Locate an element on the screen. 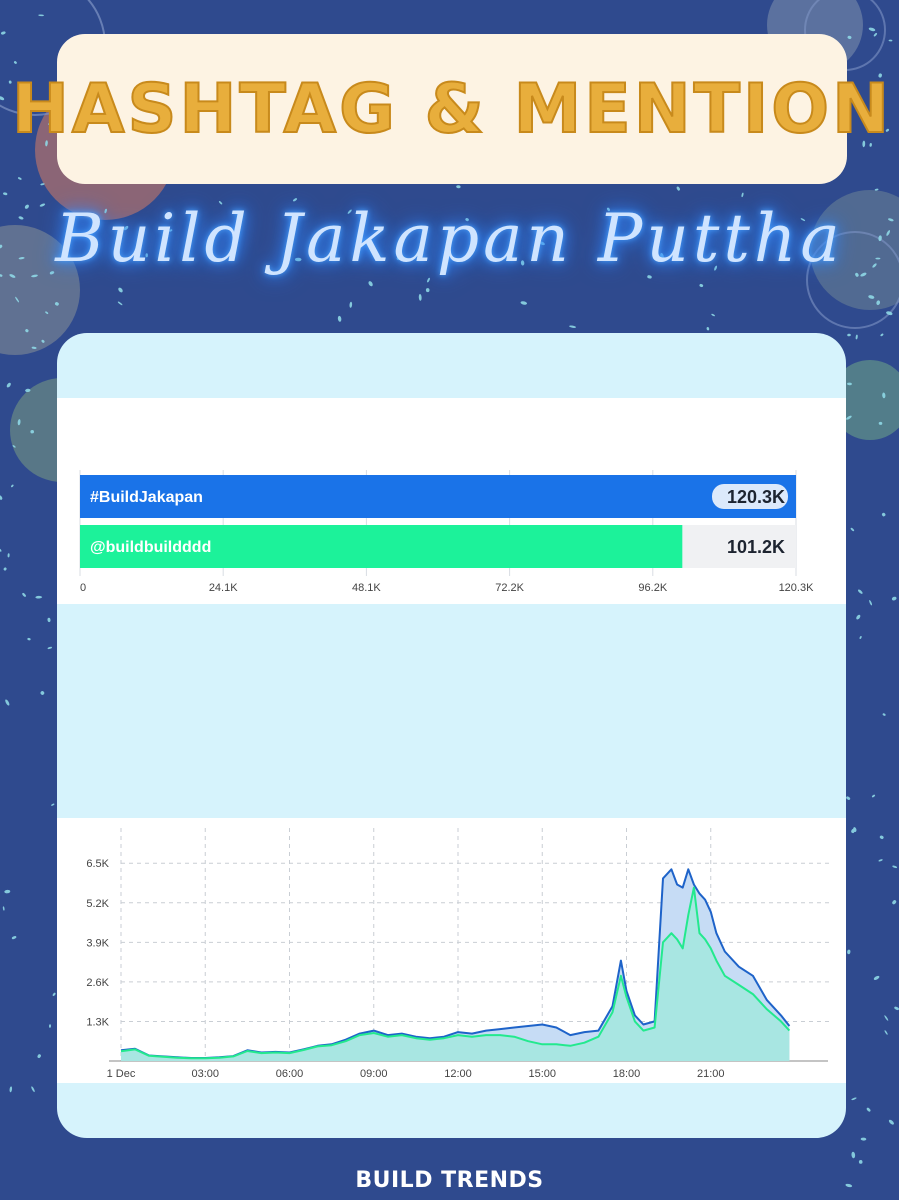  x-tick-label: 96.2K is located at coordinates (652, 588).